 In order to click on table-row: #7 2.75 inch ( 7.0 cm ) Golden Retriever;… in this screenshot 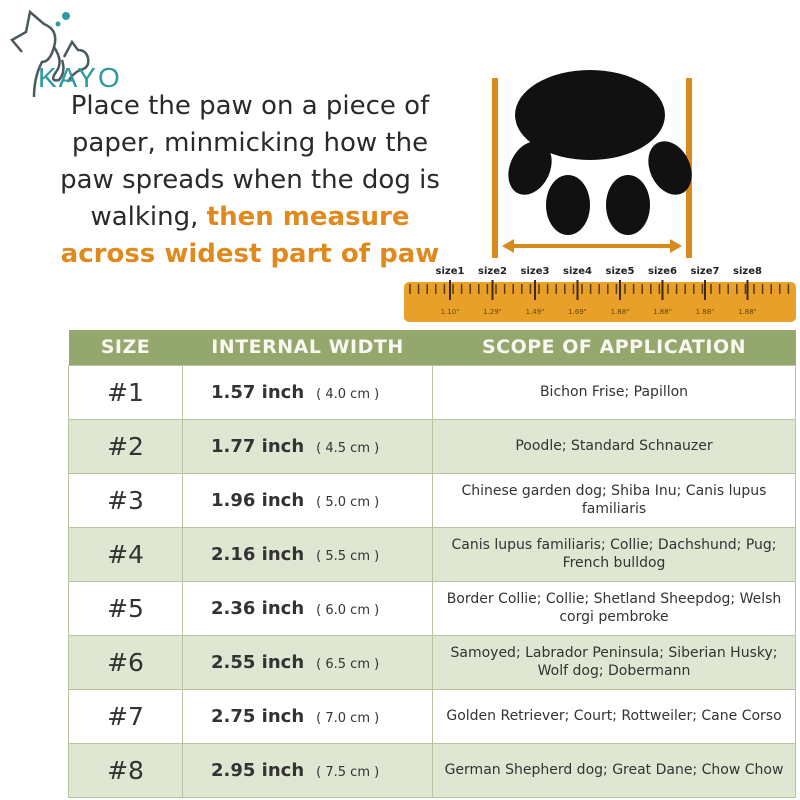, I will do `click(432, 716)`.